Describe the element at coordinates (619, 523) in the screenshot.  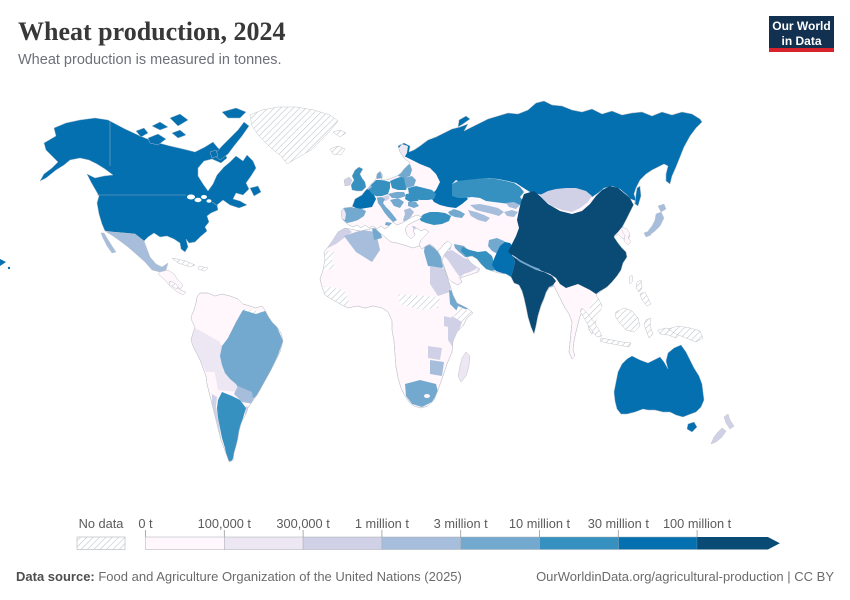
I see `svg-text: 30 million t` at that location.